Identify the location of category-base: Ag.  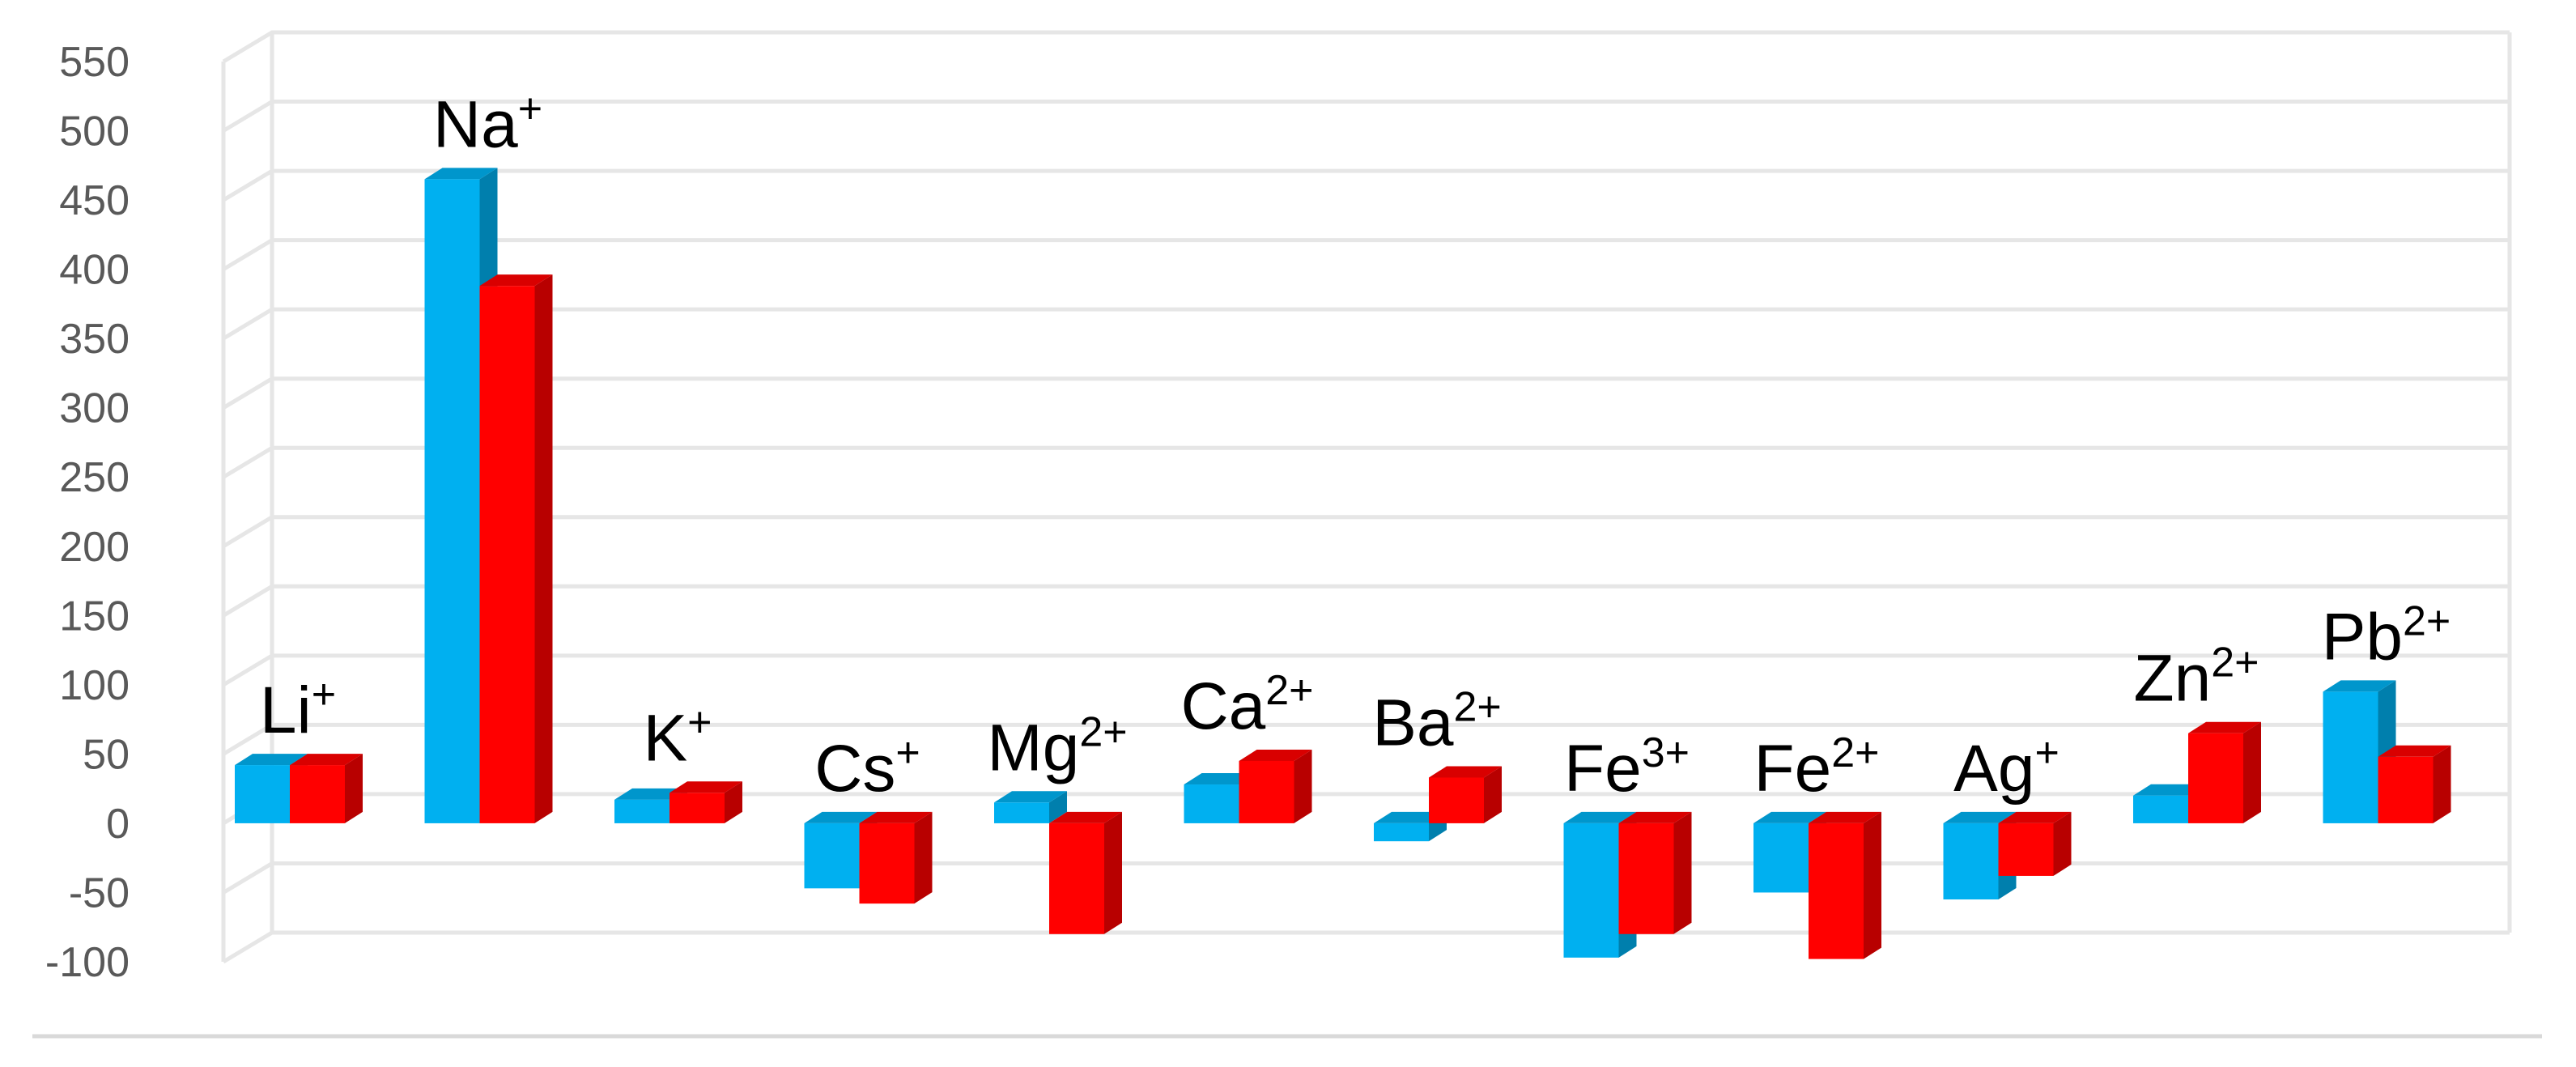
(1994, 769).